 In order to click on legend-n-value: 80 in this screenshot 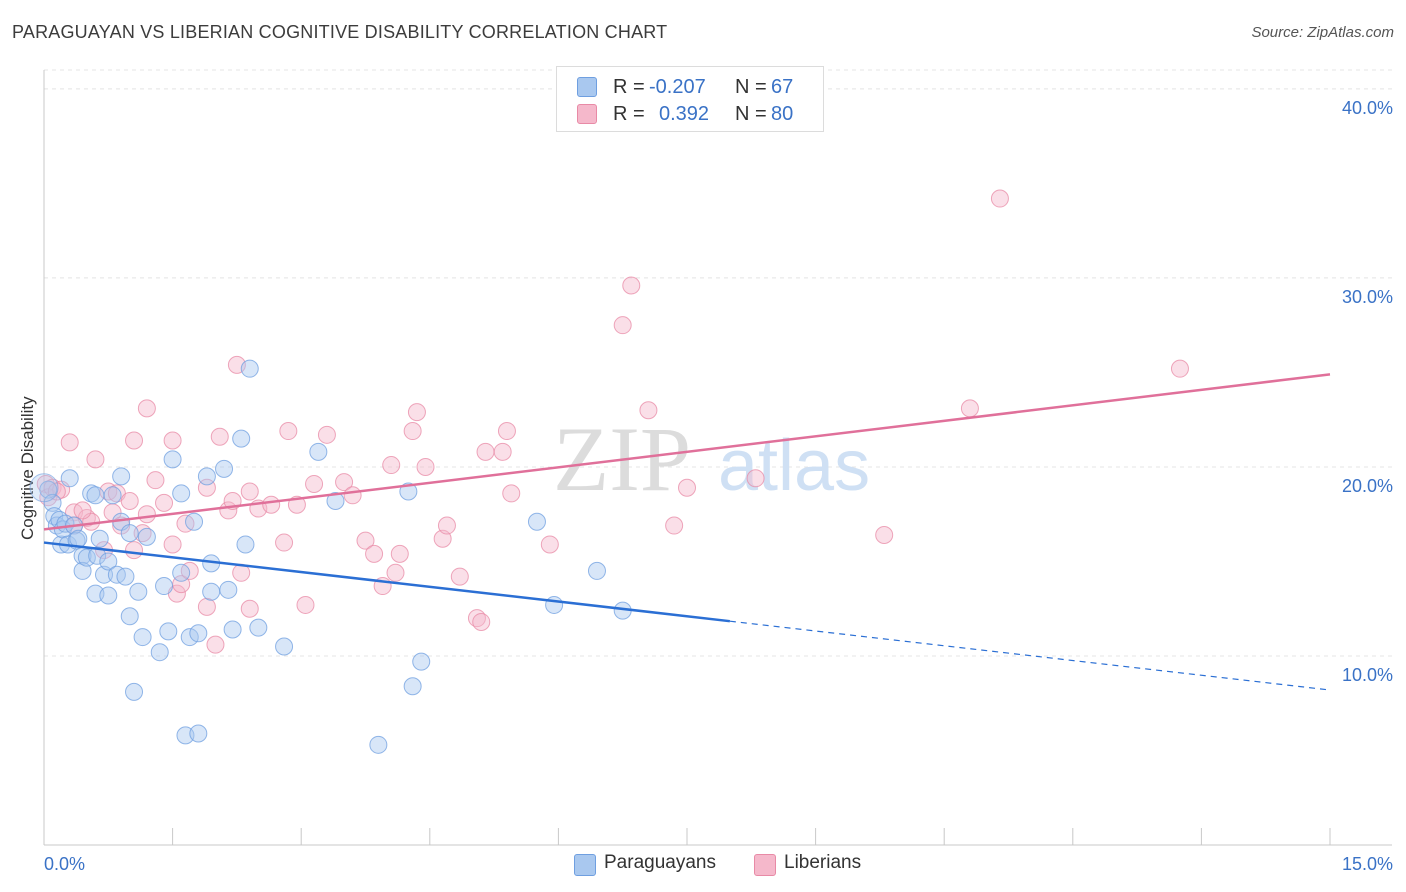, I will do `click(782, 114)`.